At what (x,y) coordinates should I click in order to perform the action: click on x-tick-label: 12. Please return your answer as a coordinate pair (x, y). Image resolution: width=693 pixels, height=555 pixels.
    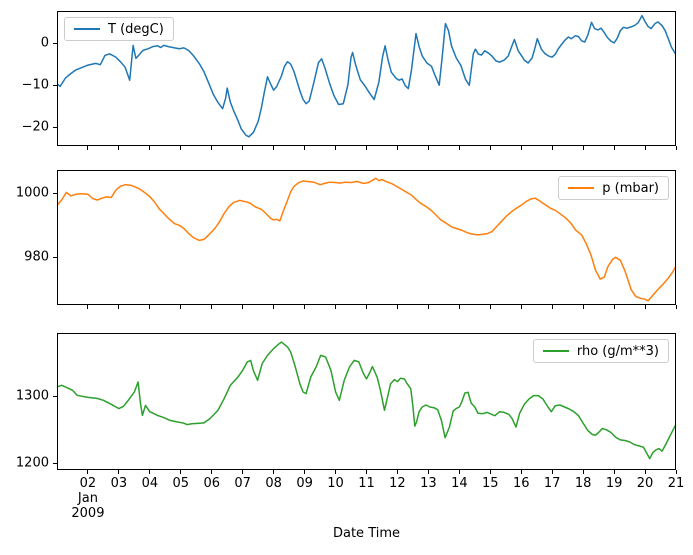
    Looking at the image, I should click on (397, 483).